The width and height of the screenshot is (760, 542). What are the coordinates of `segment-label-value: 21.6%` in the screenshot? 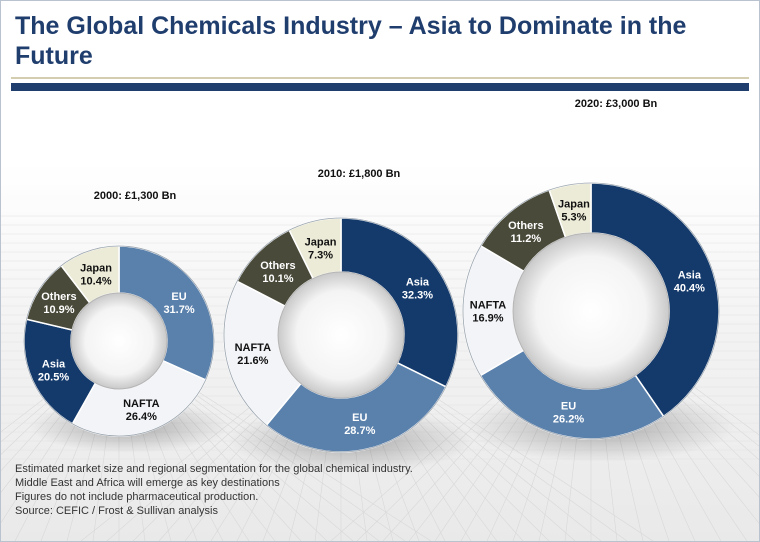 It's located at (252, 361).